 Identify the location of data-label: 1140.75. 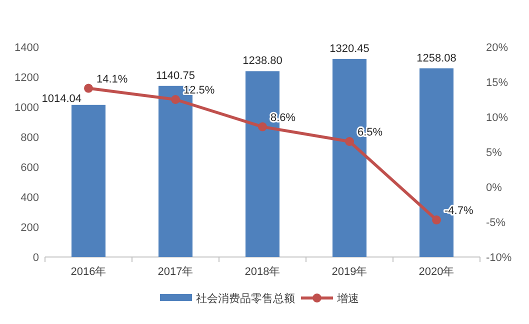
(175, 76).